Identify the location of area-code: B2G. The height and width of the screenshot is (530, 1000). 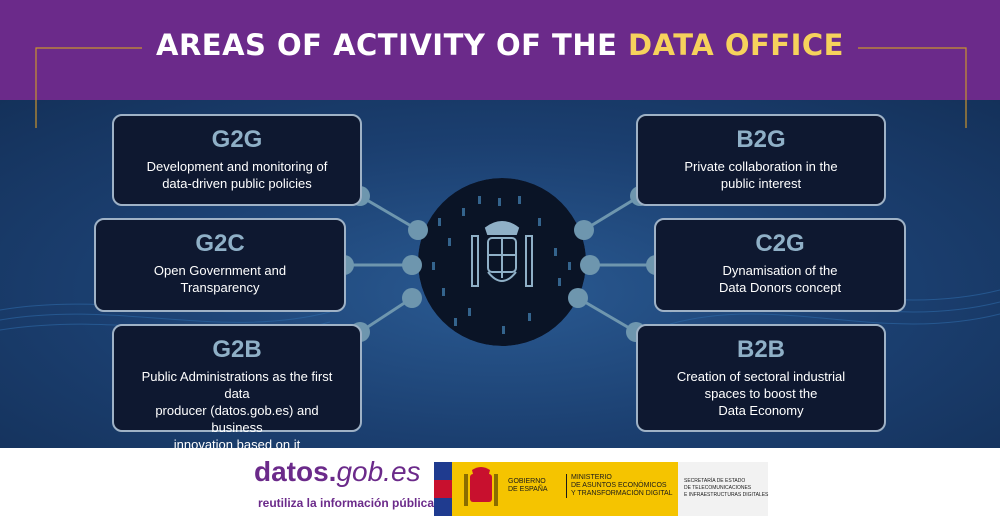
(761, 139).